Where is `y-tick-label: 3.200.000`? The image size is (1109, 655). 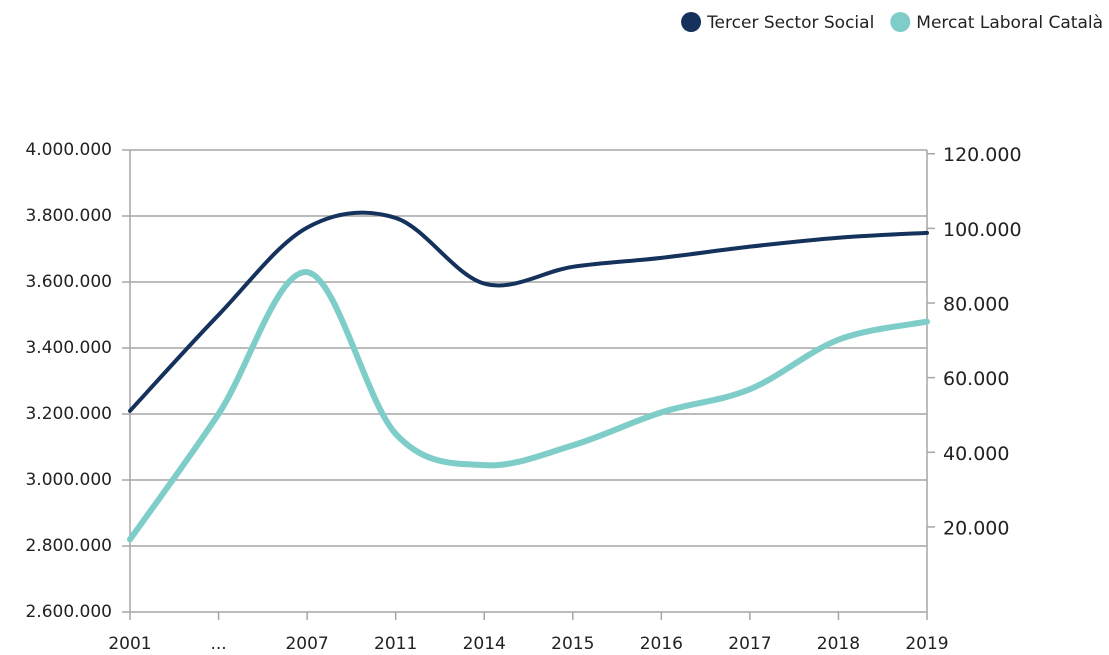
y-tick-label: 3.200.000 is located at coordinates (68, 414).